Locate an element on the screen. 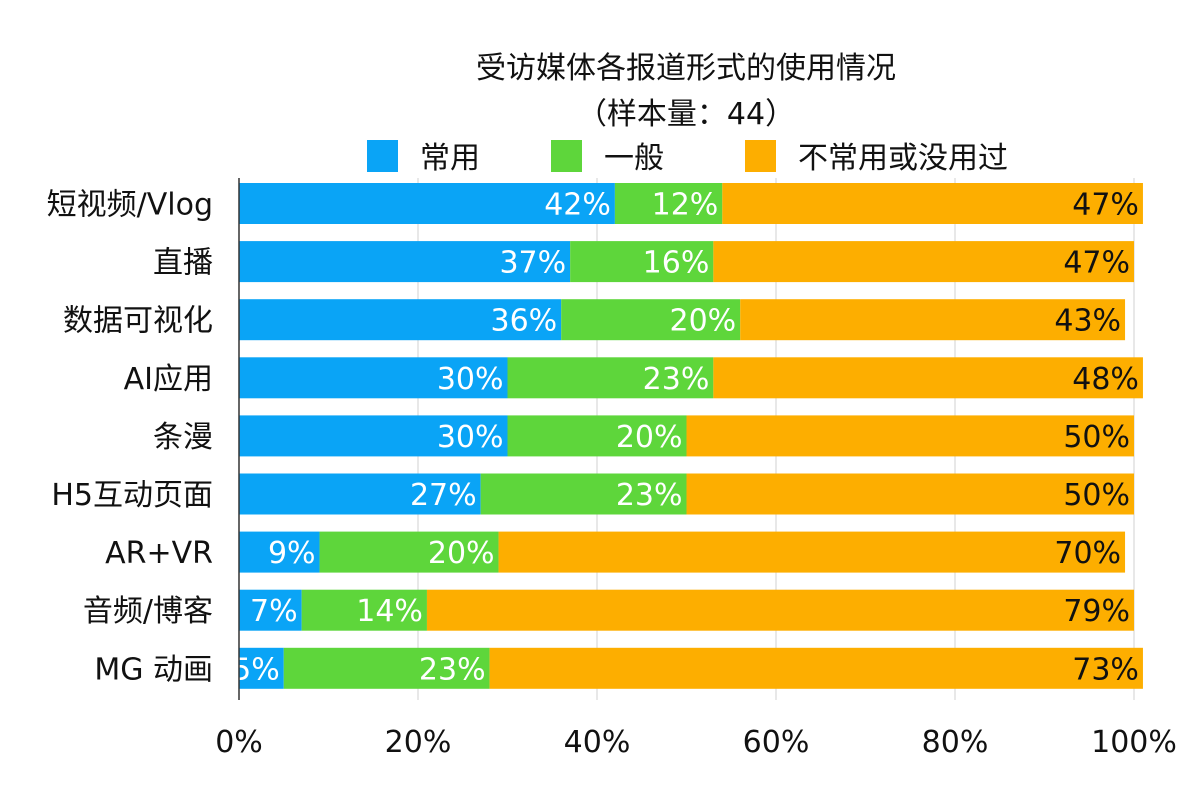  data-label: 27% is located at coordinates (443, 495).